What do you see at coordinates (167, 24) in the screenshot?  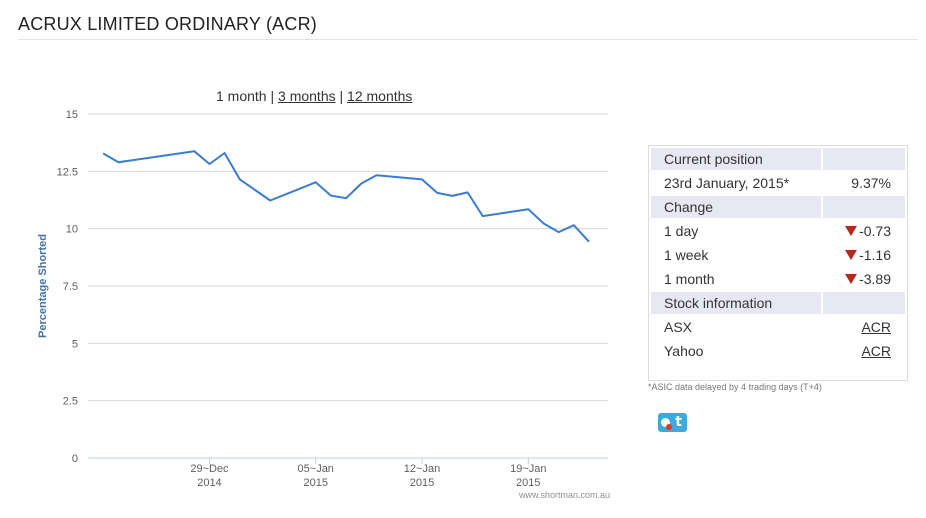 I see `page-title: ACRUX LIMITED ORDINARY (ACR)` at bounding box center [167, 24].